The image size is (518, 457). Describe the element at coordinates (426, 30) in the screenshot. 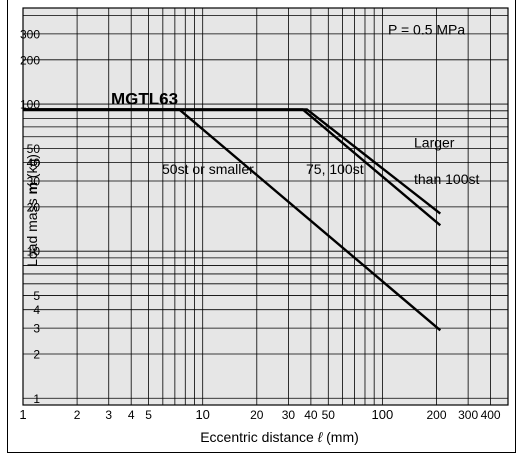

I see `pressure-label: P = 0.5 MPa` at that location.